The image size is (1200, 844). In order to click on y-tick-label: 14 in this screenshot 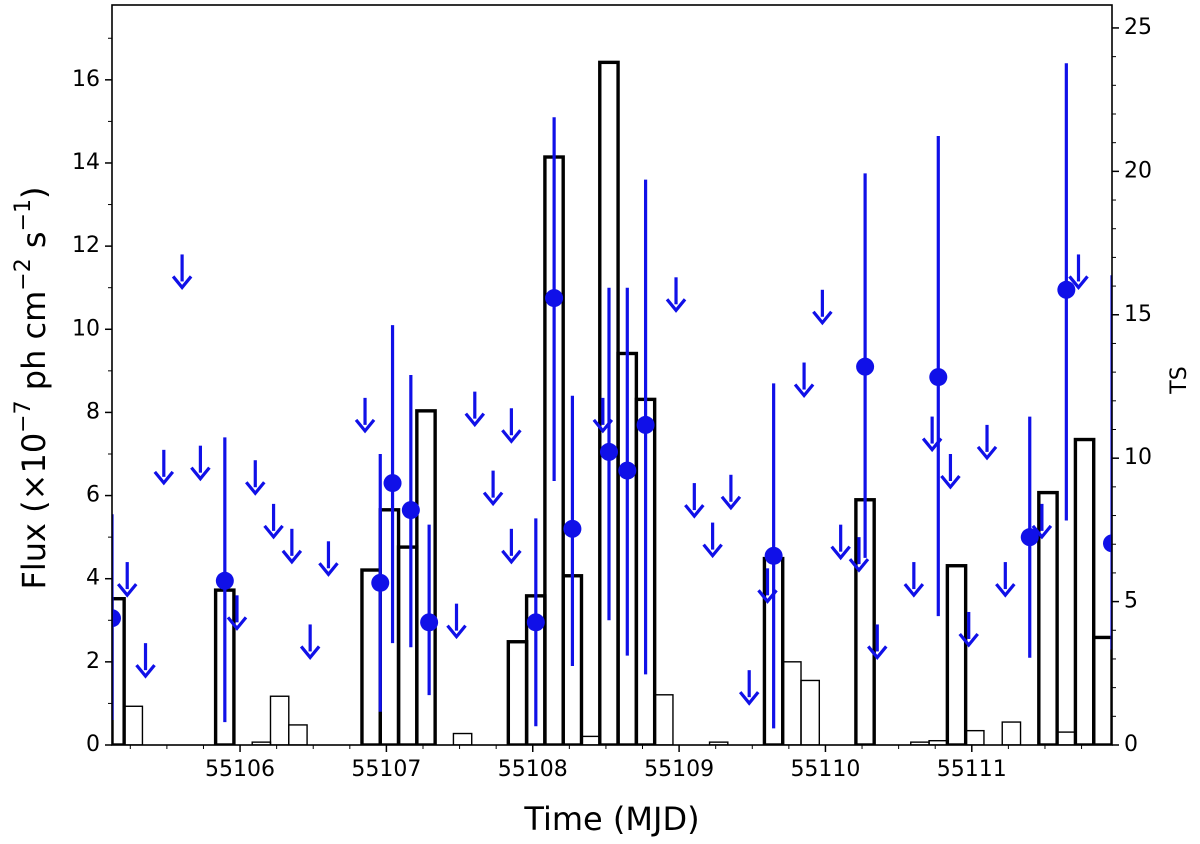, I will do `click(86, 162)`.